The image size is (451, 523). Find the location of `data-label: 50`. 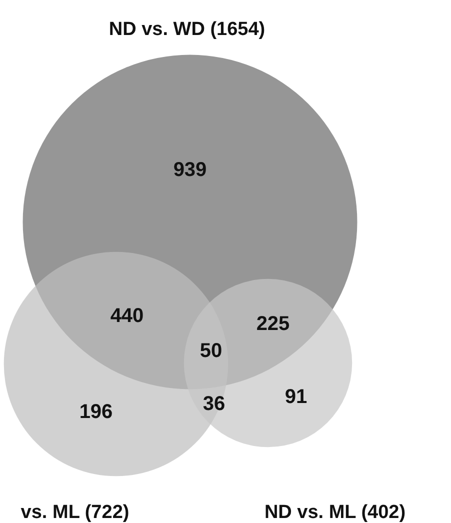

data-label: 50 is located at coordinates (211, 351).